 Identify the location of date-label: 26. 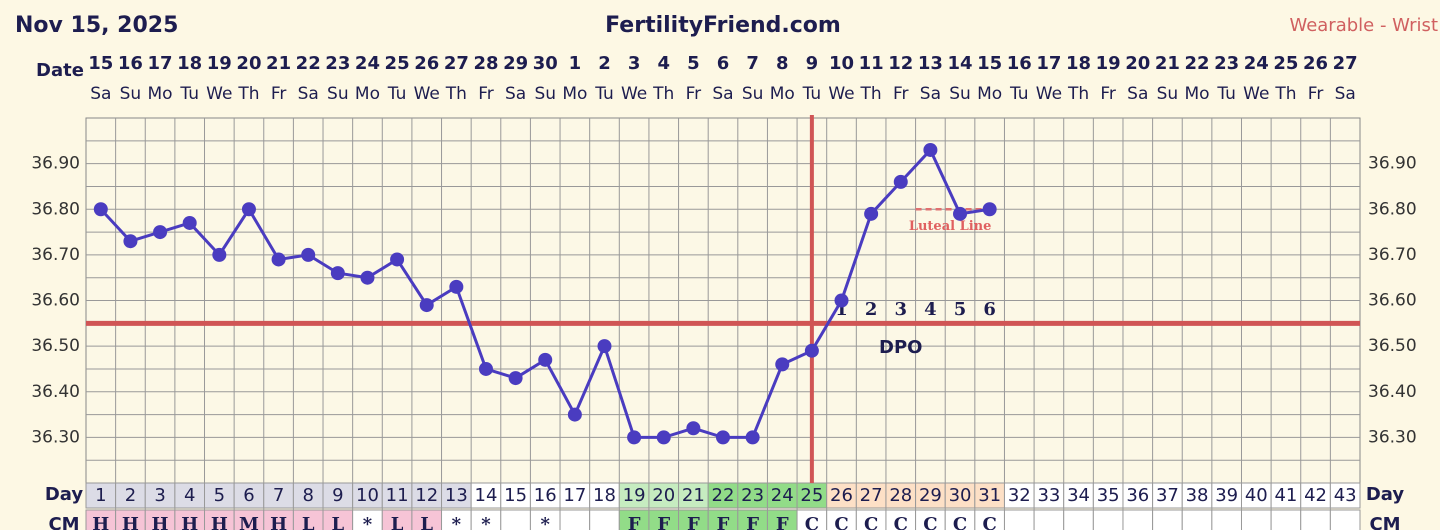
(1315, 63).